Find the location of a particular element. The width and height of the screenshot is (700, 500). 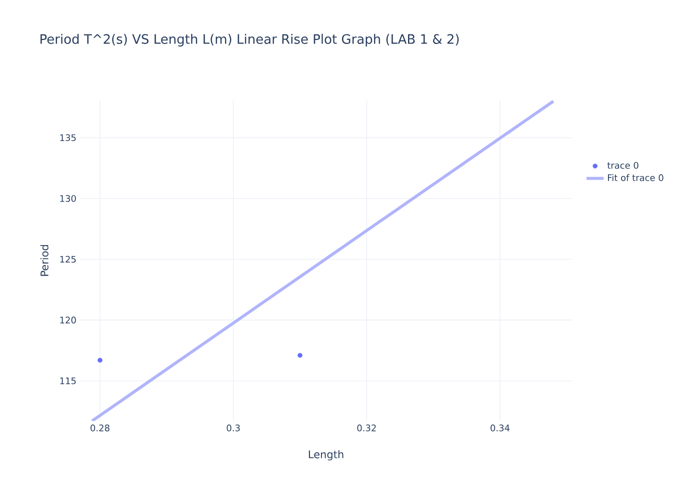

x-tick-label: 0.3 is located at coordinates (233, 428).